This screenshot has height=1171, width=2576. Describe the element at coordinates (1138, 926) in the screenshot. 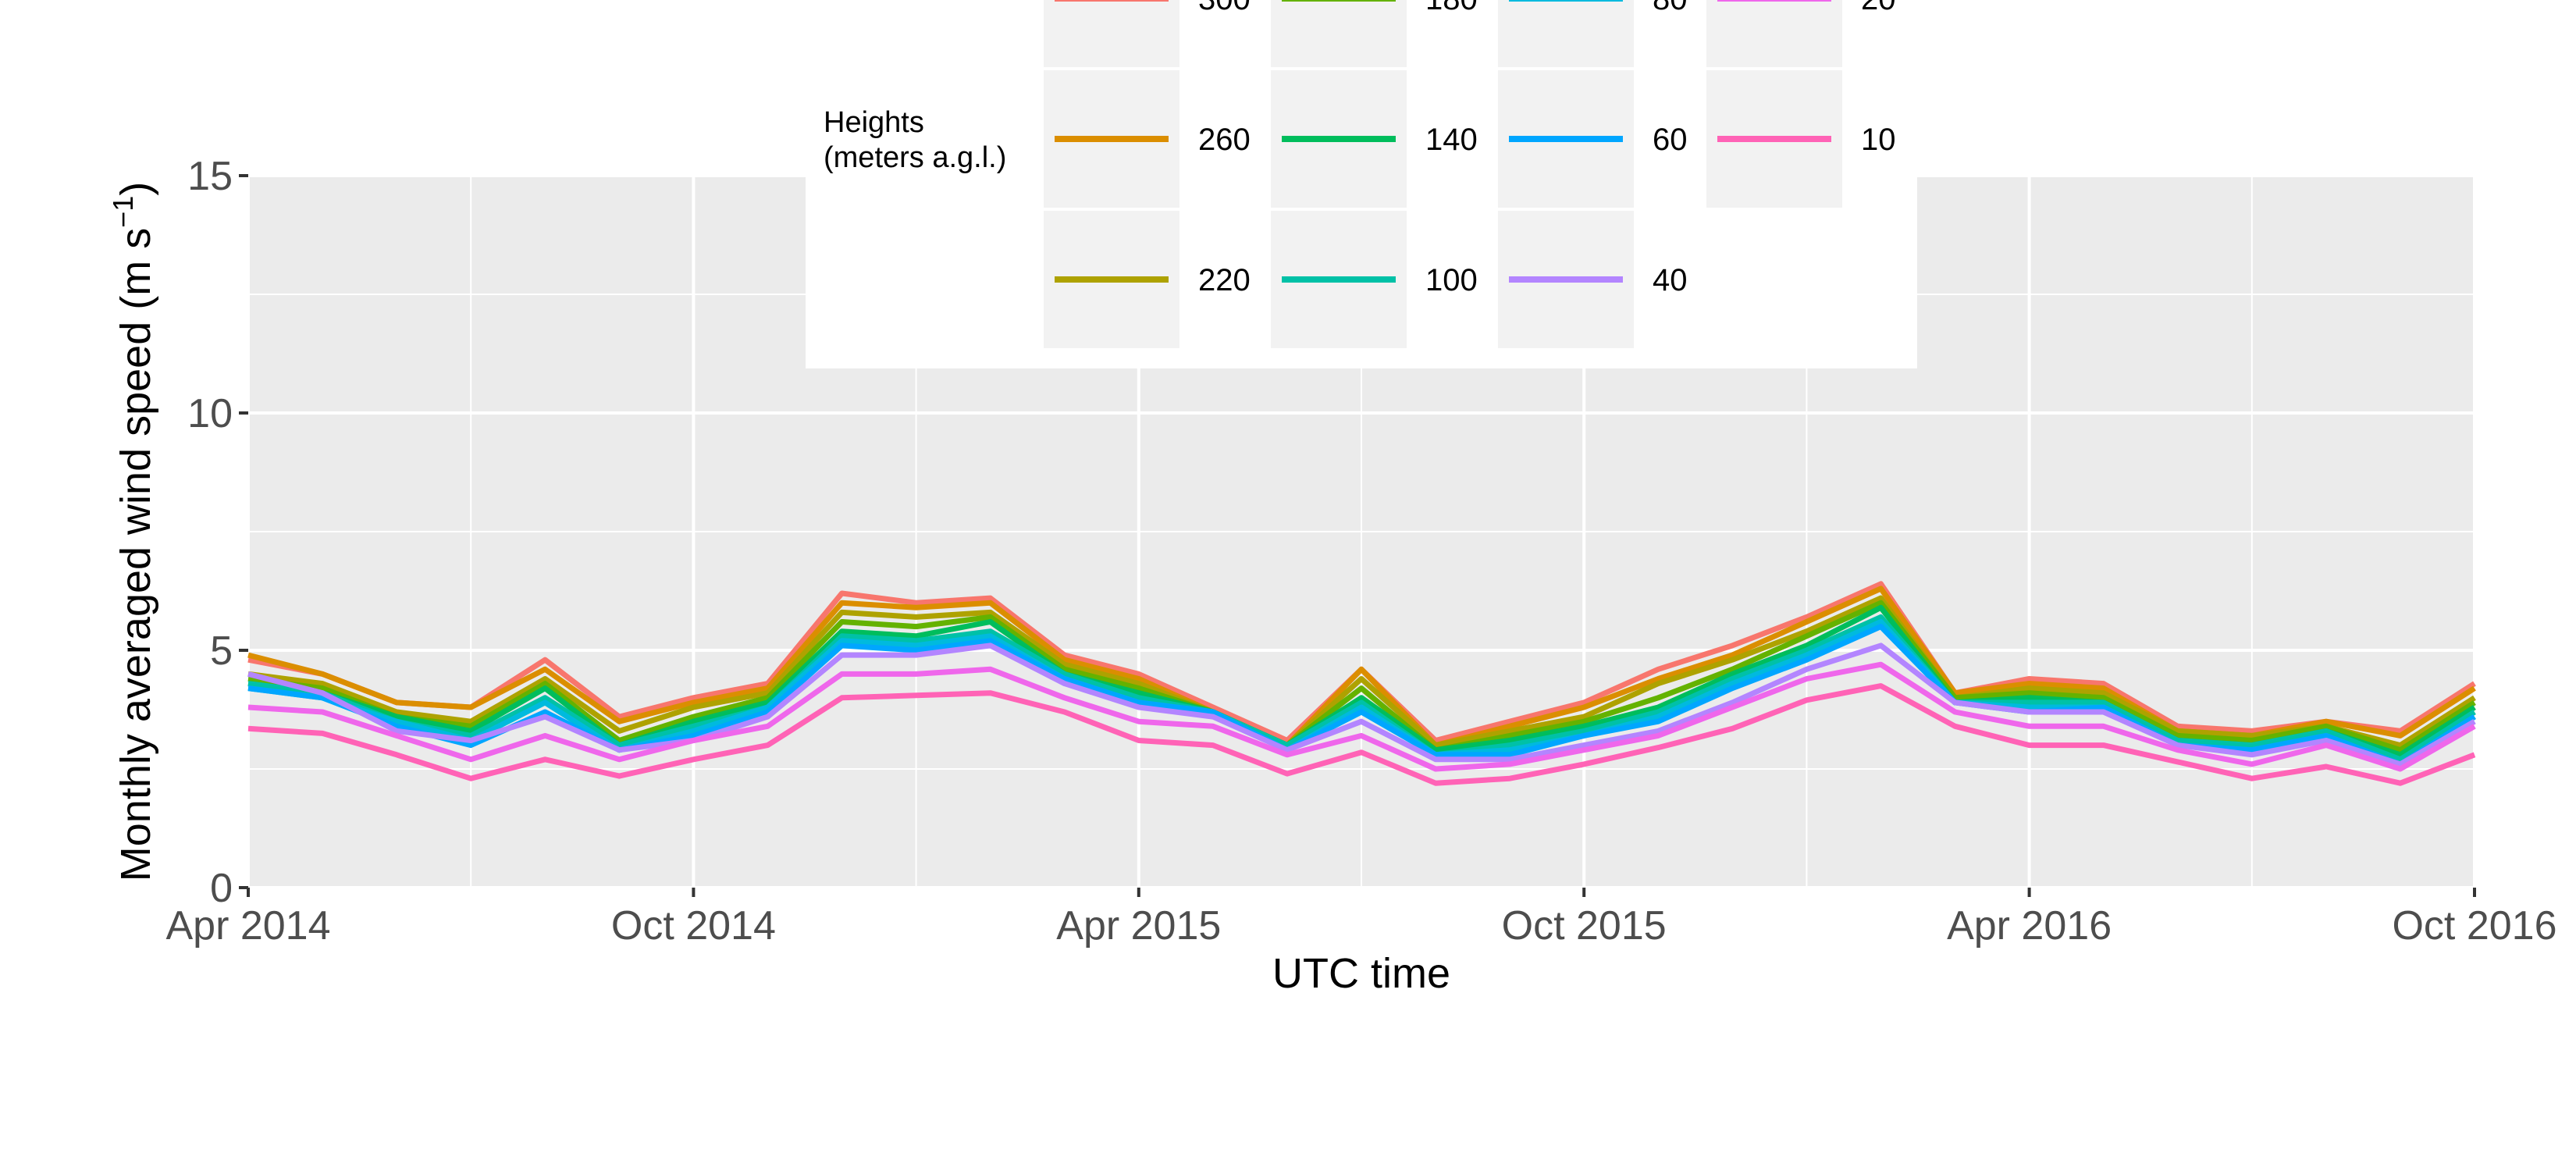

I see `x-tick-label: Apr 2015` at that location.